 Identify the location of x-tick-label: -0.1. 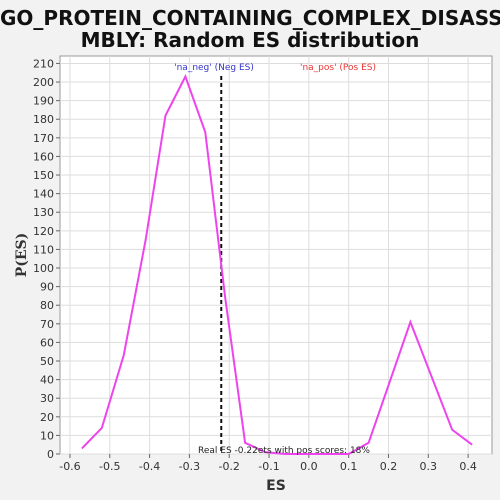
(268, 466).